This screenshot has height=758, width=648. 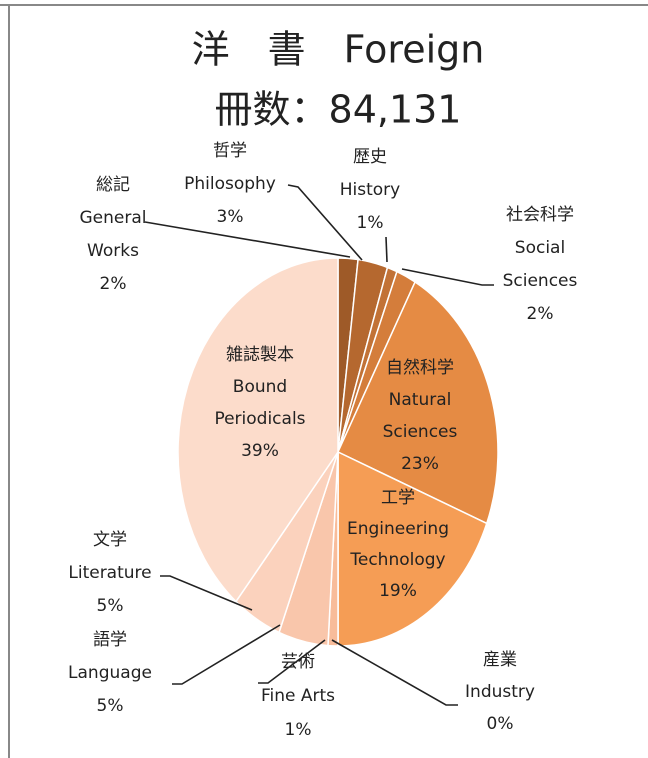 I want to click on slice-label: History, so click(x=370, y=190).